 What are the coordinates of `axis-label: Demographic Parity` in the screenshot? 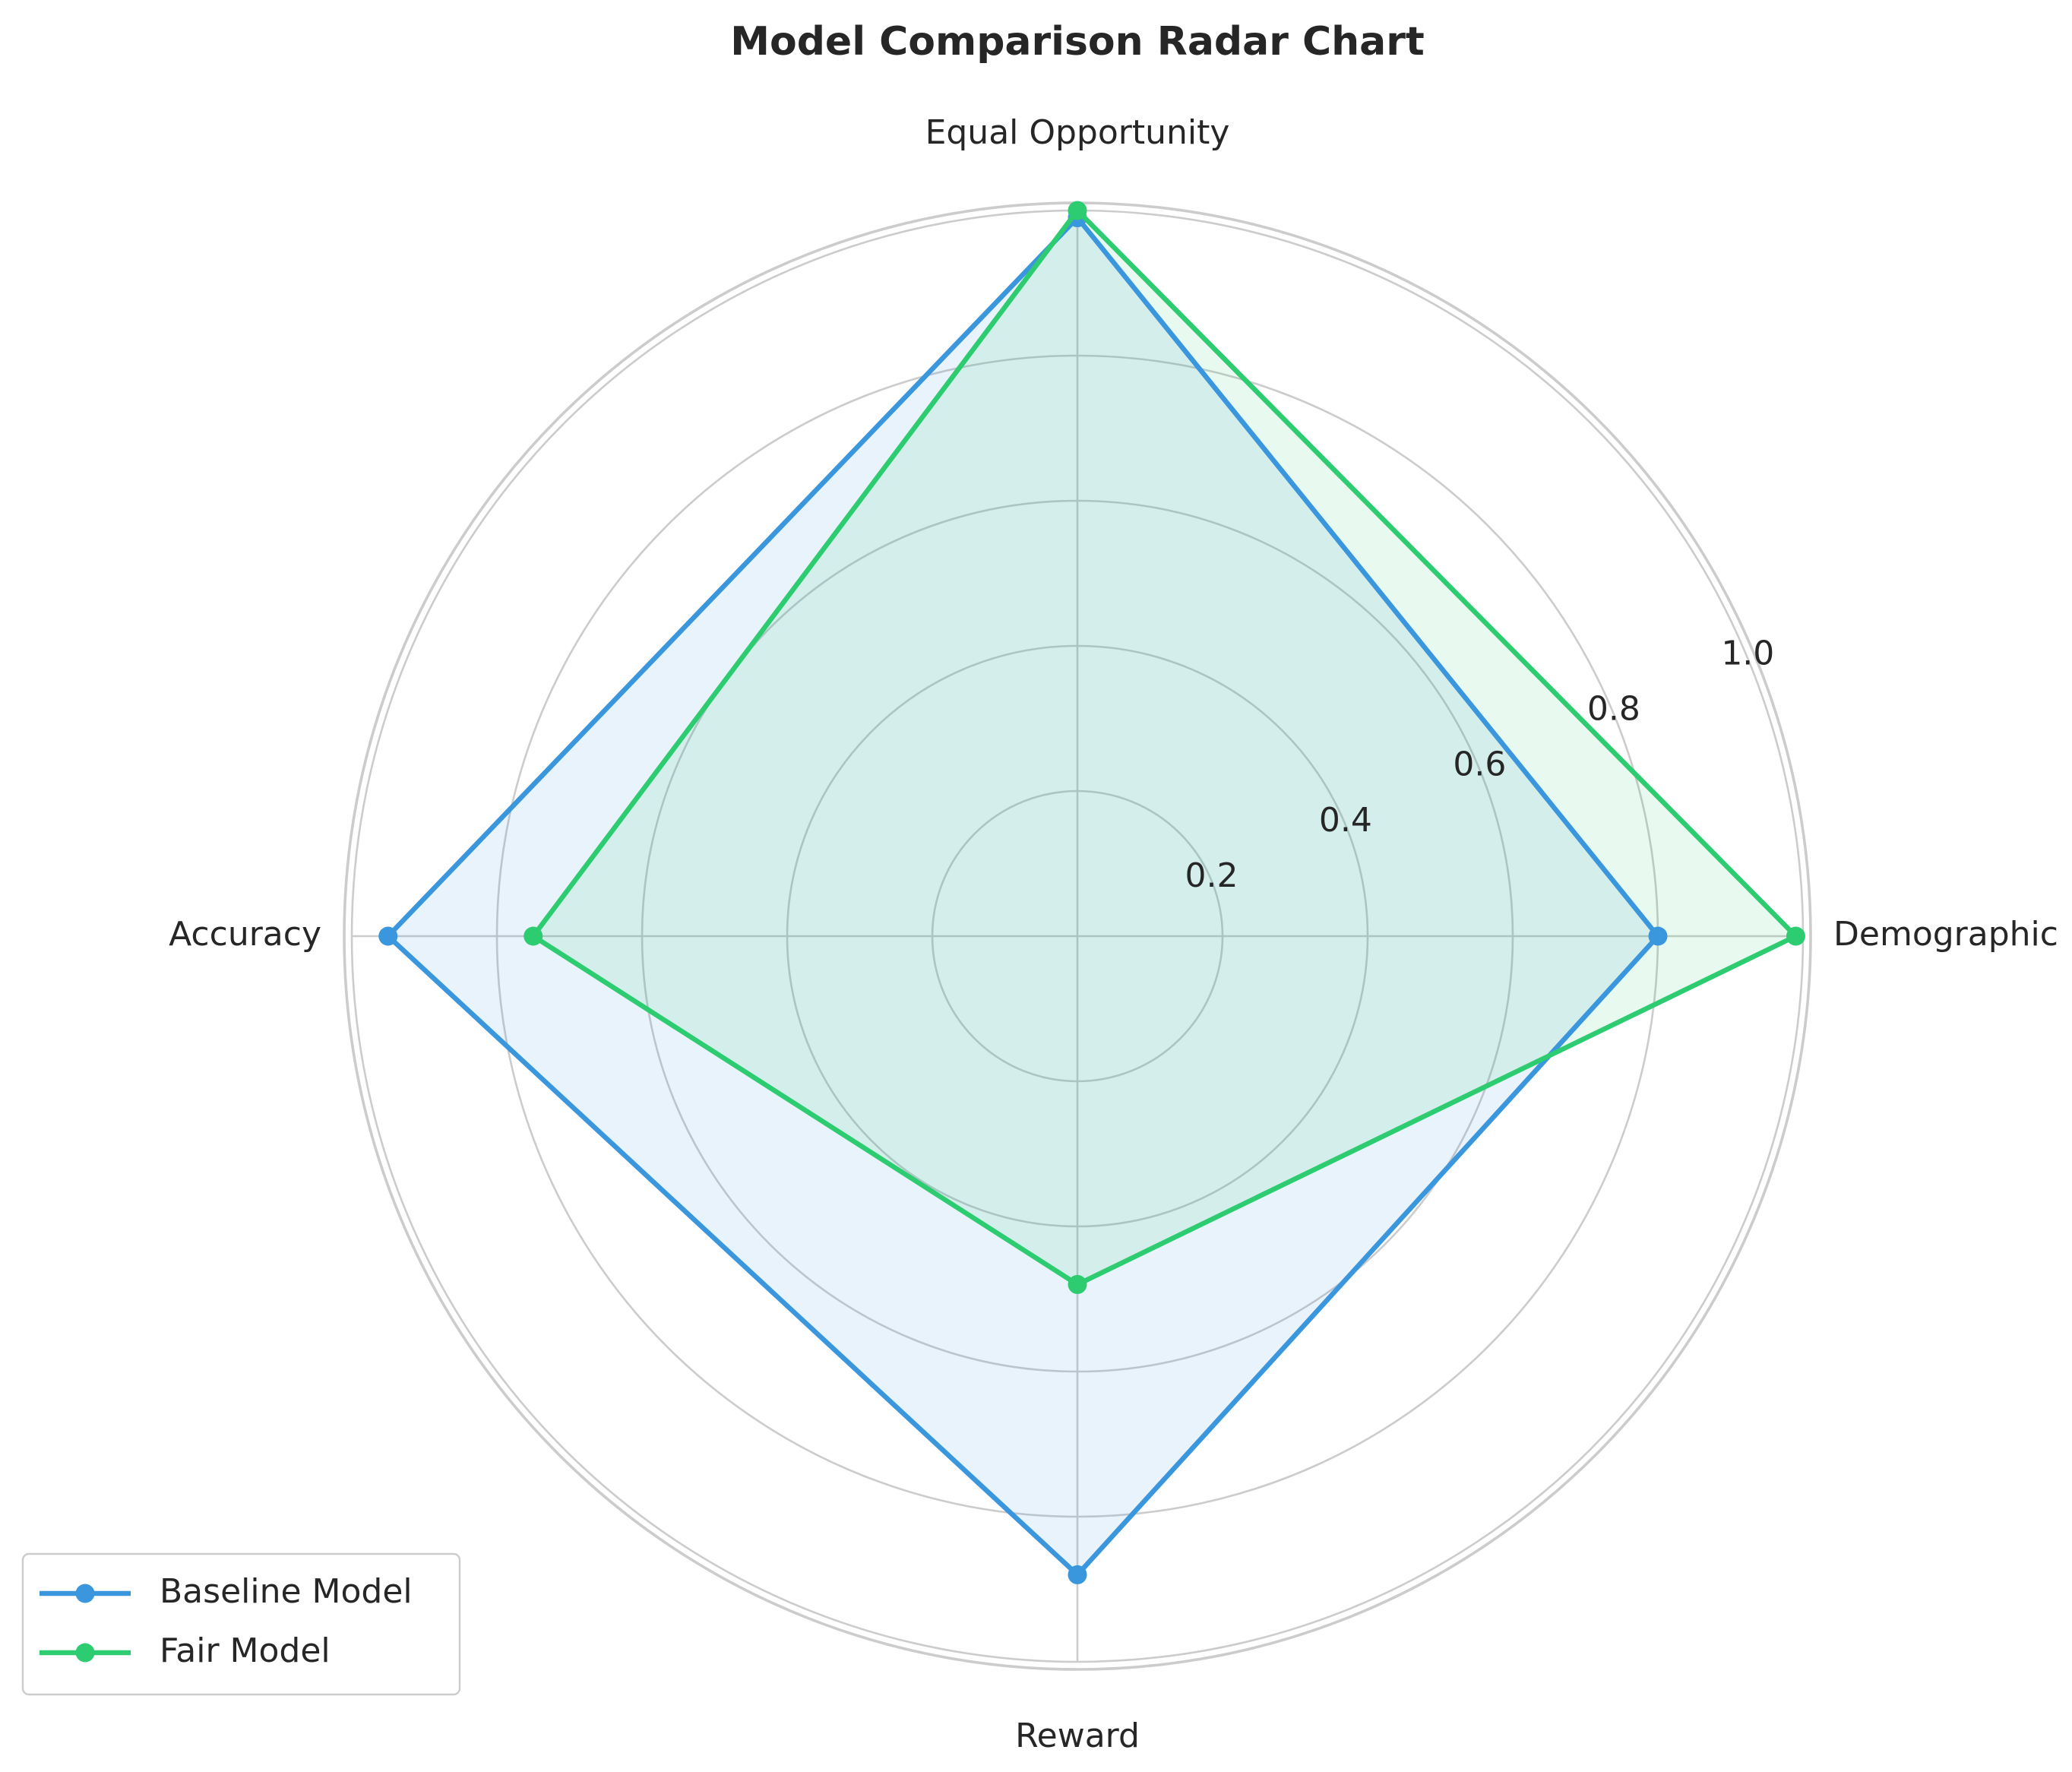 It's located at (1952, 935).